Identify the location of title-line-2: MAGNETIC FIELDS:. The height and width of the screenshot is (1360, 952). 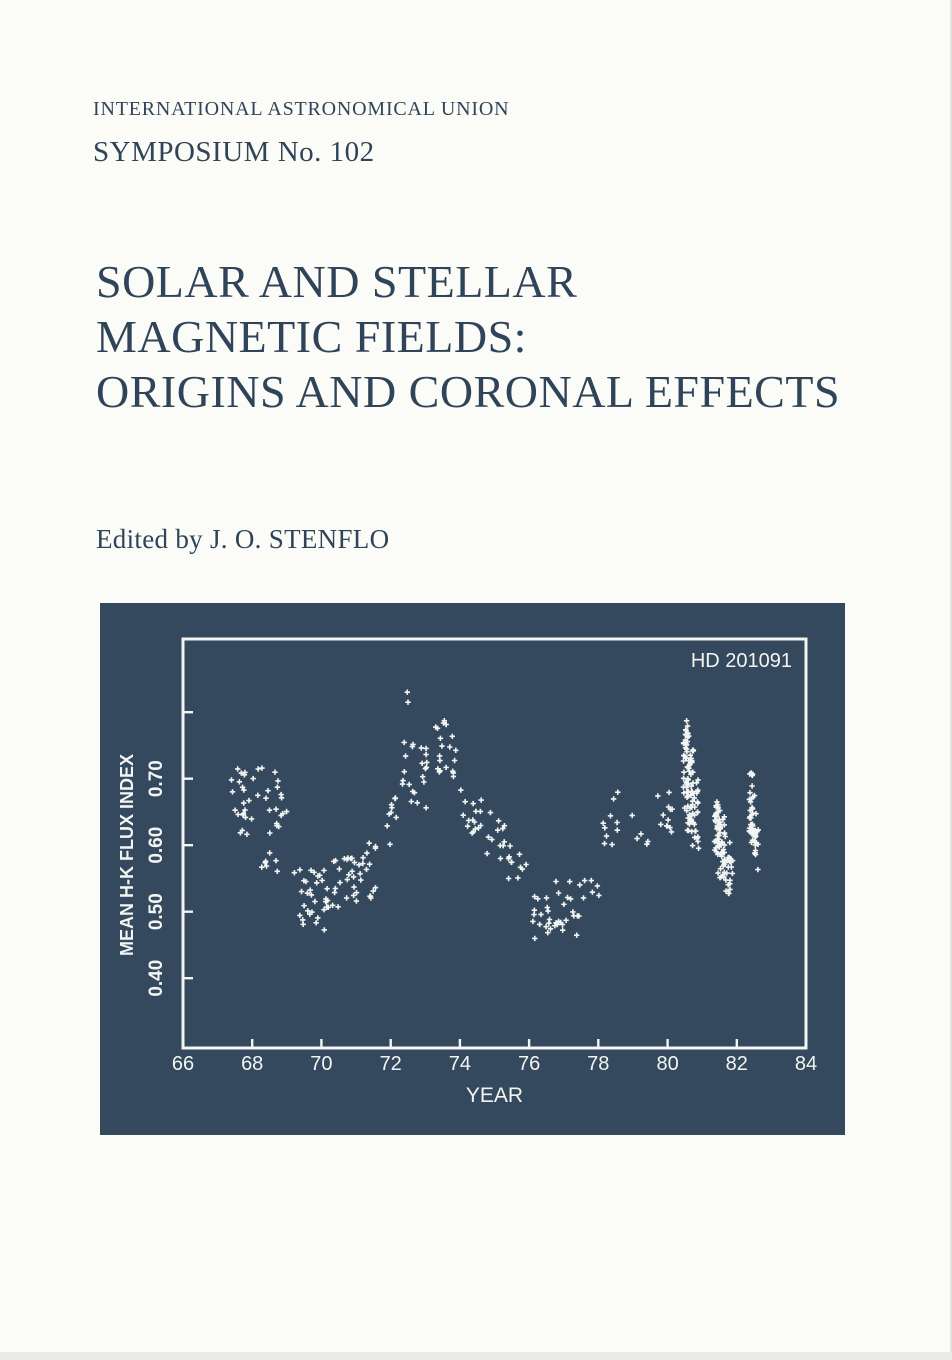
(311, 336).